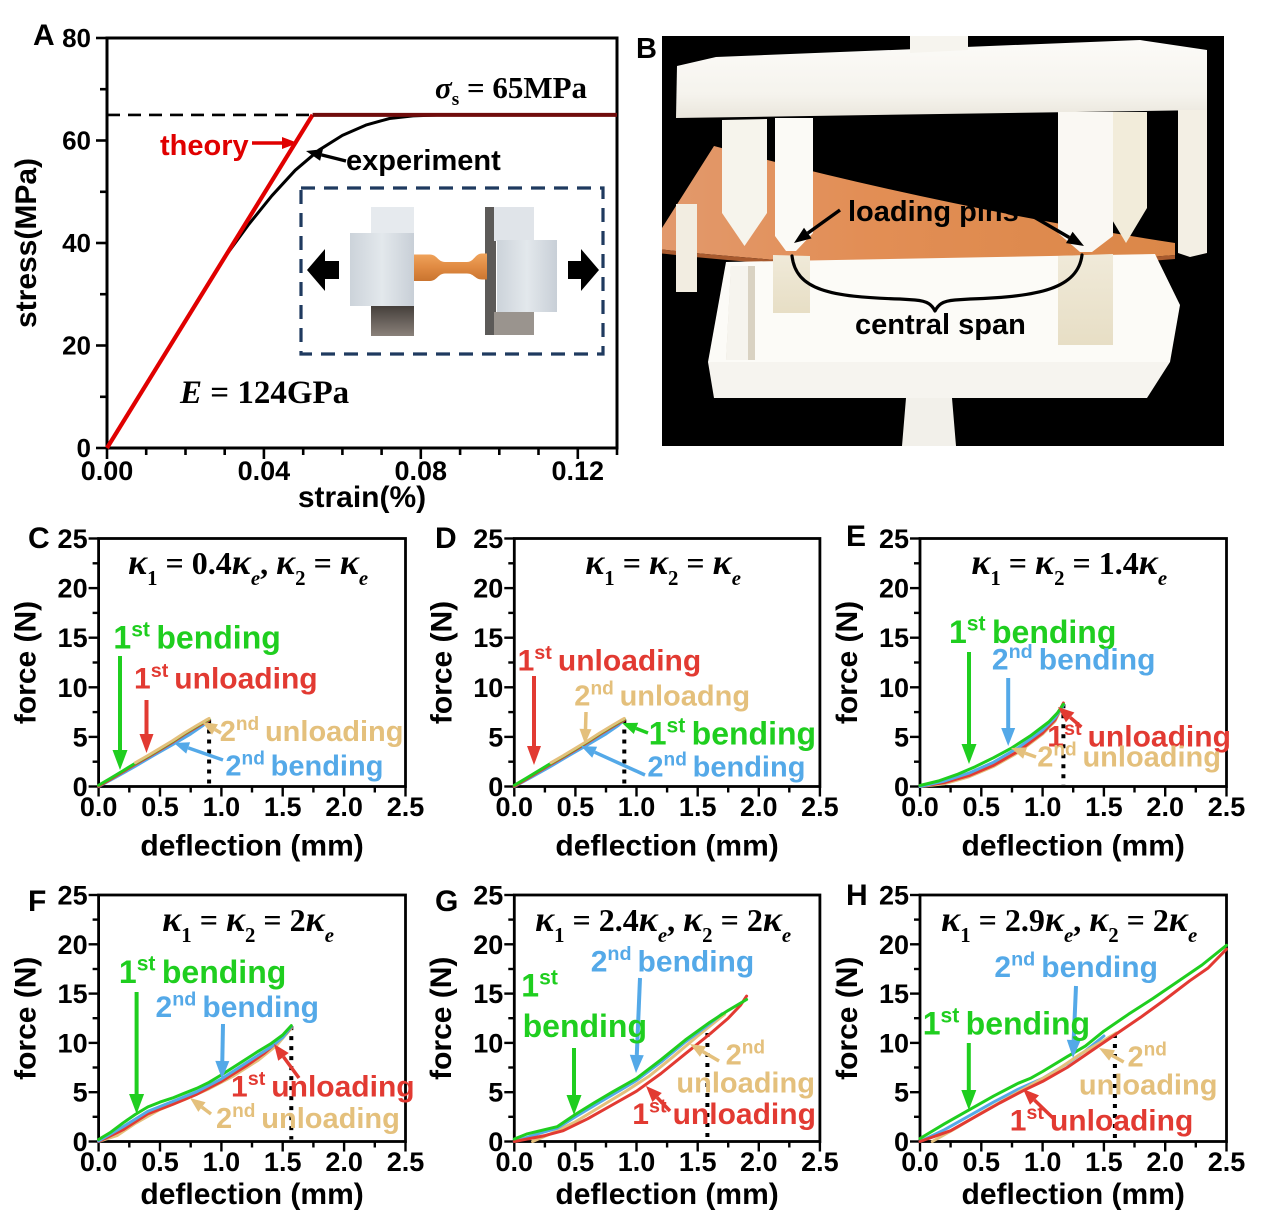 The height and width of the screenshot is (1231, 1269). Describe the element at coordinates (578, 471) in the screenshot. I see `svg-text: 0.12` at that location.